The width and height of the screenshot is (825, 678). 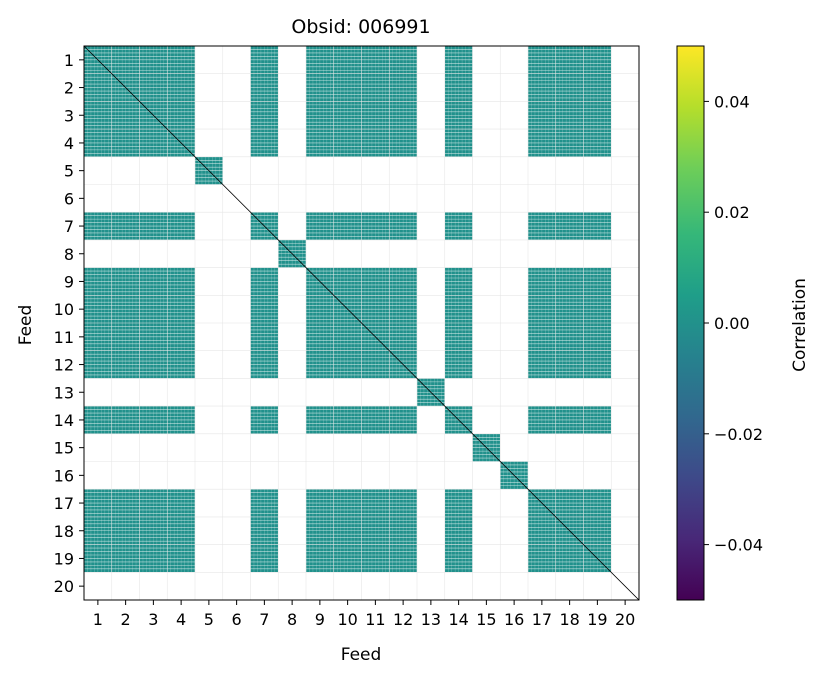 What do you see at coordinates (690, 323) in the screenshot?
I see `colorbar` at bounding box center [690, 323].